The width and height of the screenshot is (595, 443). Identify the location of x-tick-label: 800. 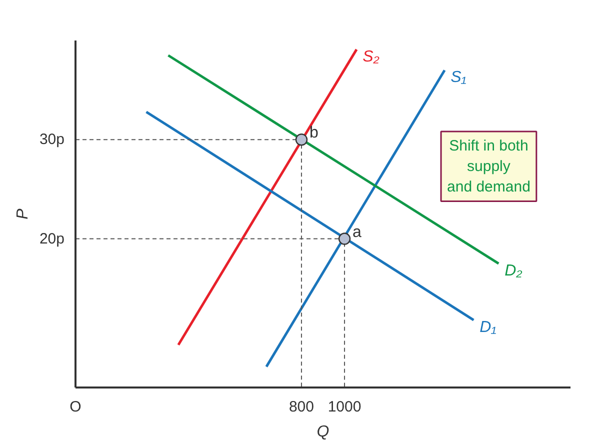
(301, 407).